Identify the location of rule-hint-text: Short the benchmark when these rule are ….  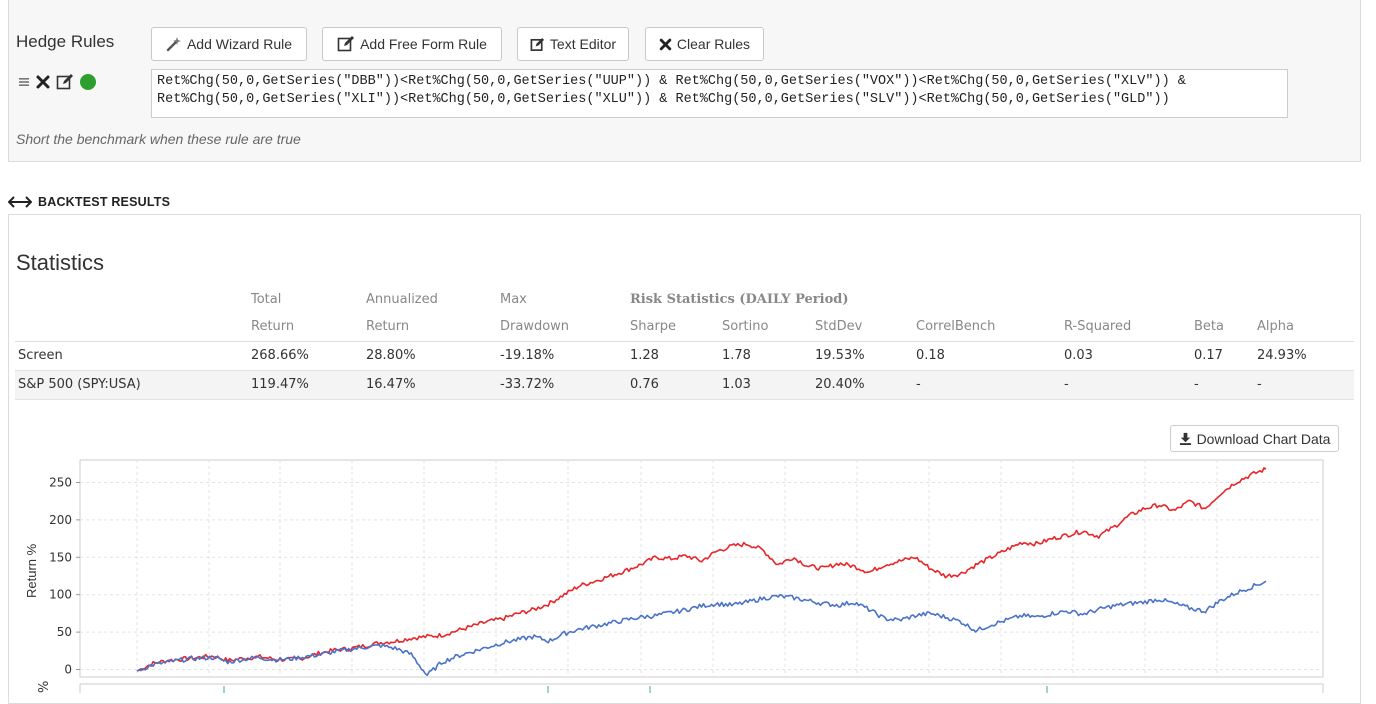
(158, 139).